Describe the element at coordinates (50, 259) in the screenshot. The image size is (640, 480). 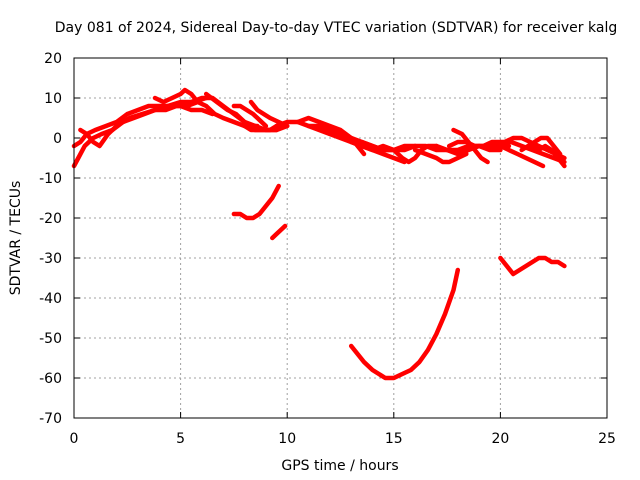
I see `y-tick-label: -30` at that location.